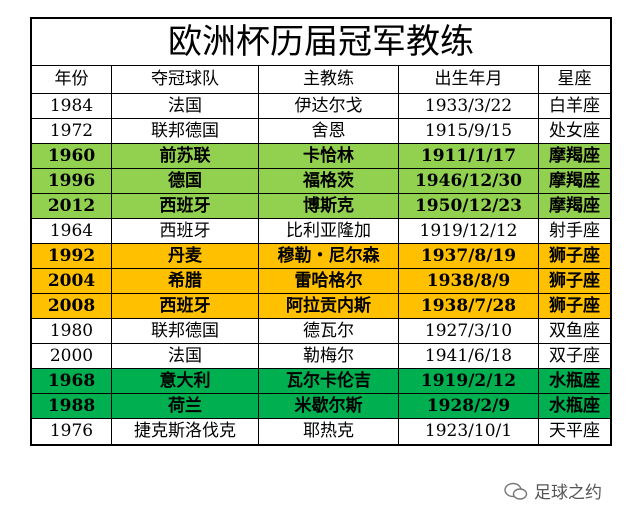  I want to click on table-row: 1960 前苏联 卡恰林 1911/1/17 摩羯座, so click(321, 156).